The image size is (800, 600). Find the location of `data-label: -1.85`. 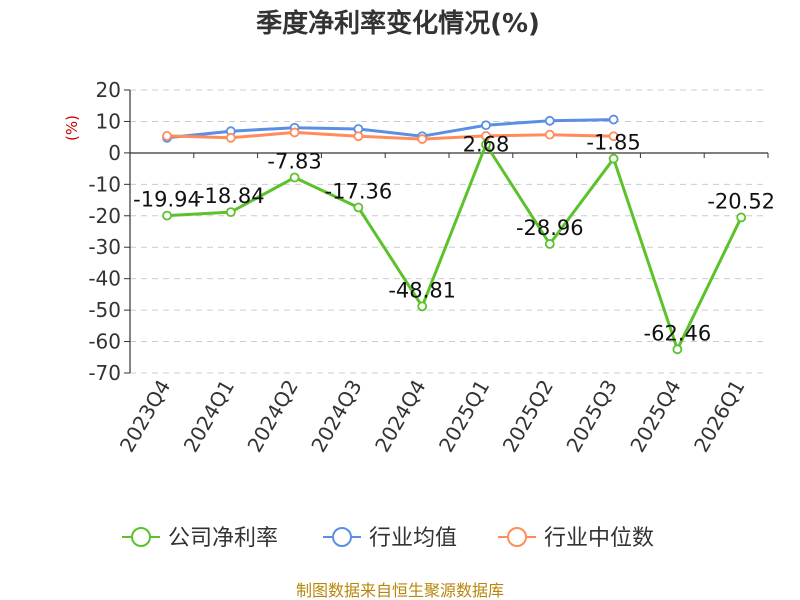

data-label: -1.85 is located at coordinates (613, 143).